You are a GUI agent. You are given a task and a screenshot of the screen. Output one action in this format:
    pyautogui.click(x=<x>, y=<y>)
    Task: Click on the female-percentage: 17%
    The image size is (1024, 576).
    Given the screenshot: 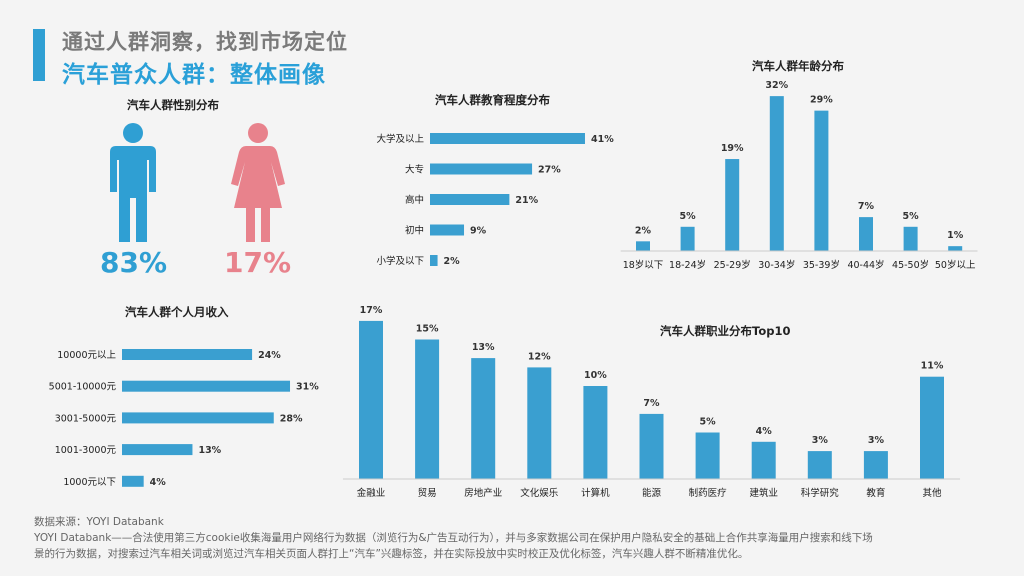 What is the action you would take?
    pyautogui.click(x=258, y=262)
    